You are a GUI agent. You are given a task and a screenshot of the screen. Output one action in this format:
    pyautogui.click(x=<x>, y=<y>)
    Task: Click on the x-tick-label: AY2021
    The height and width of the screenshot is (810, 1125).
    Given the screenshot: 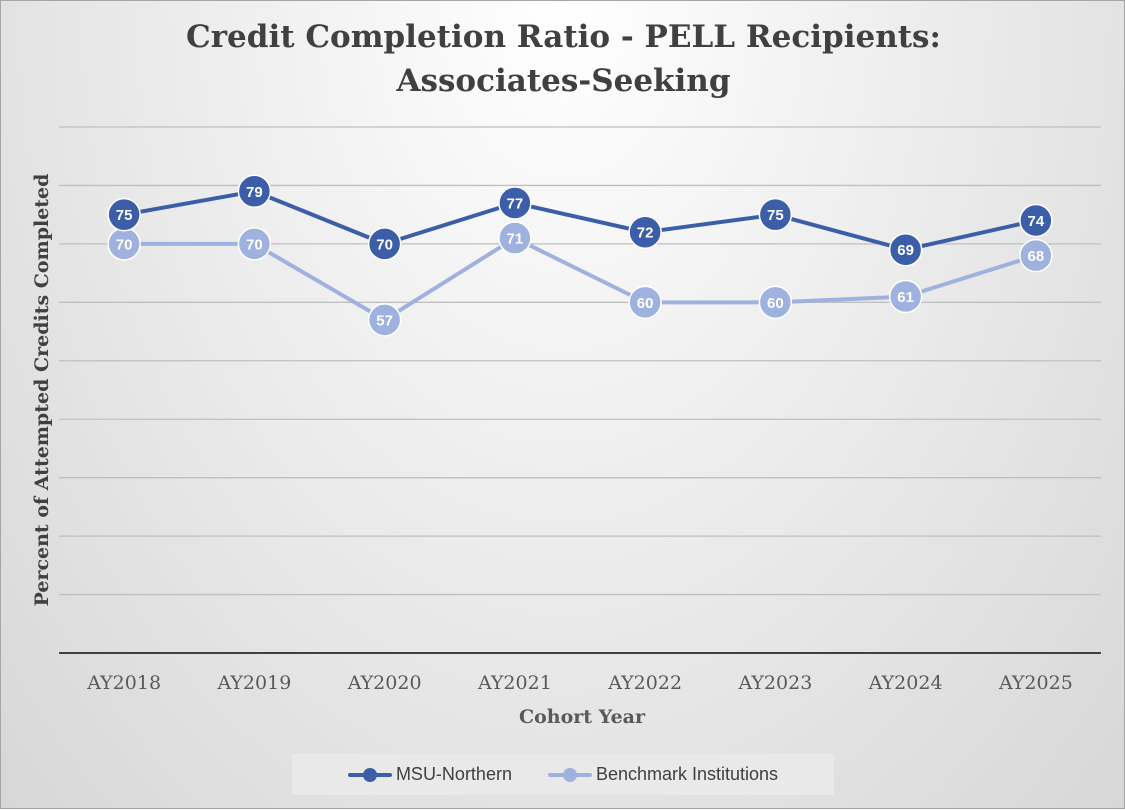 What is the action you would take?
    pyautogui.click(x=514, y=683)
    